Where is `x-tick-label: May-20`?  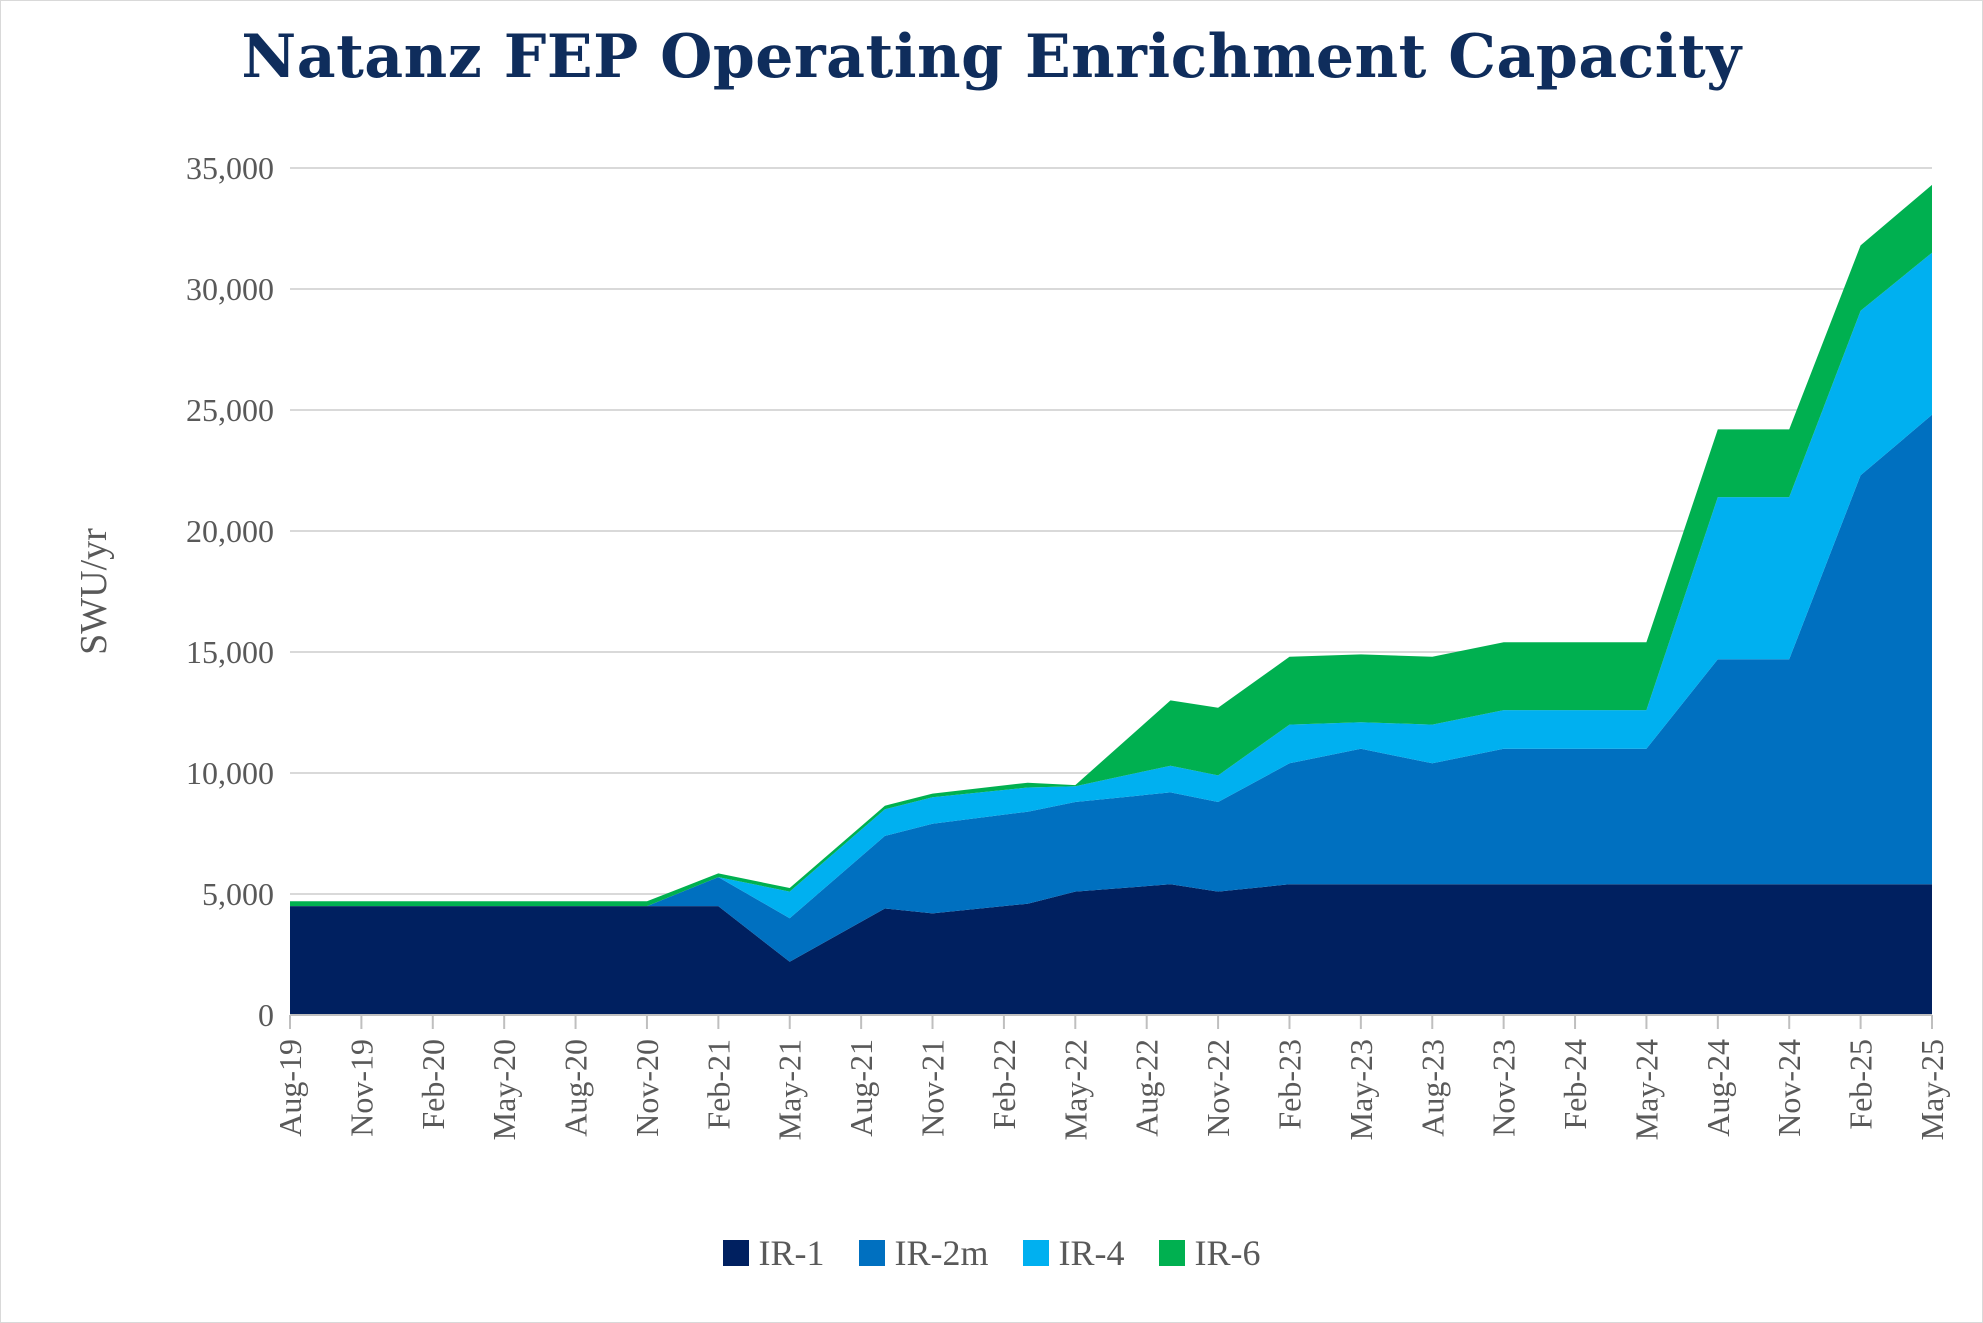 x-tick-label: May-20 is located at coordinates (504, 1089).